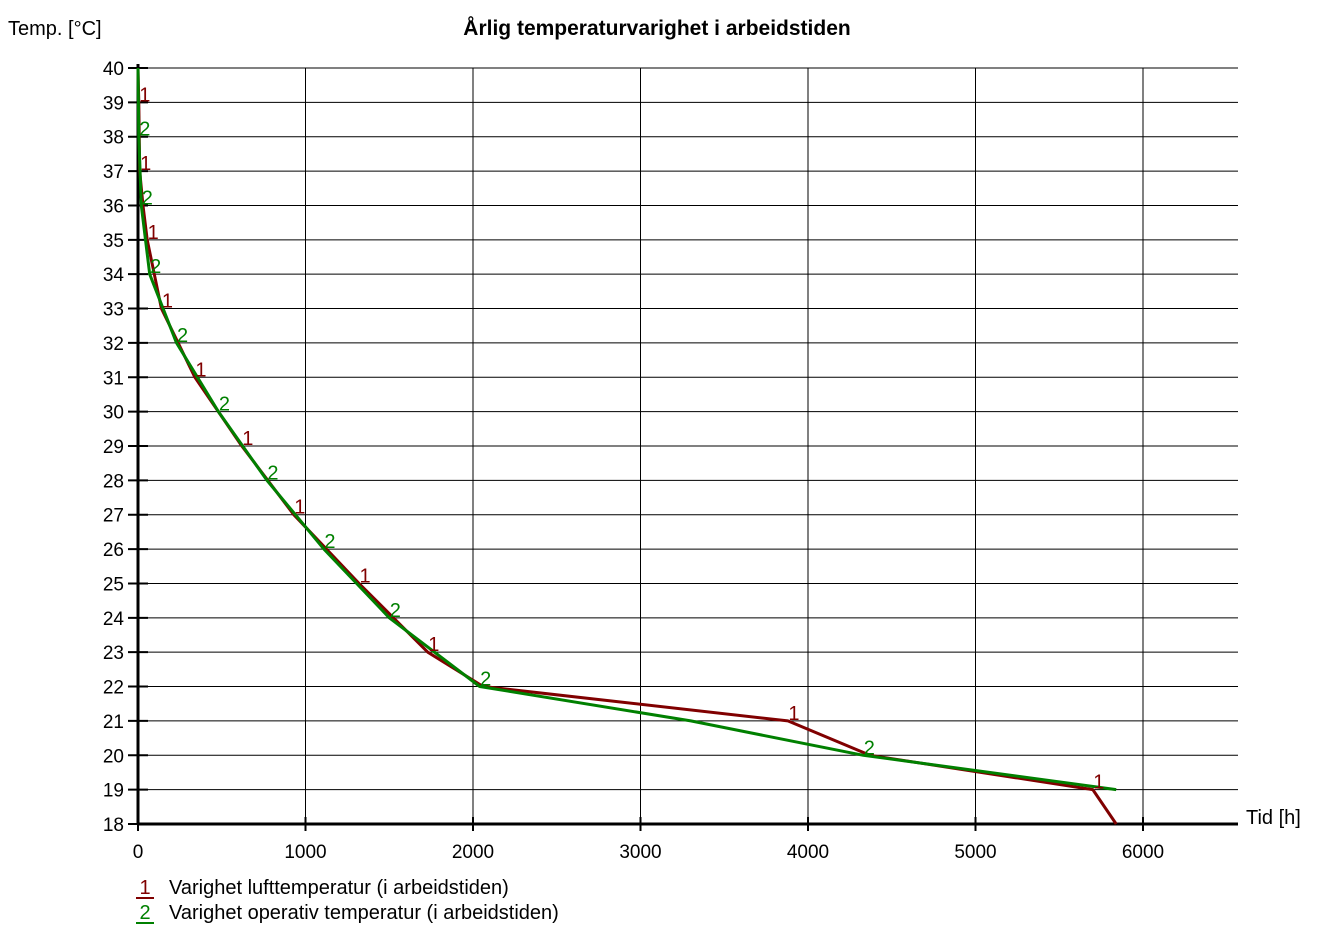 The image size is (1322, 933). What do you see at coordinates (640, 852) in the screenshot?
I see `x-tick-label: 3000` at bounding box center [640, 852].